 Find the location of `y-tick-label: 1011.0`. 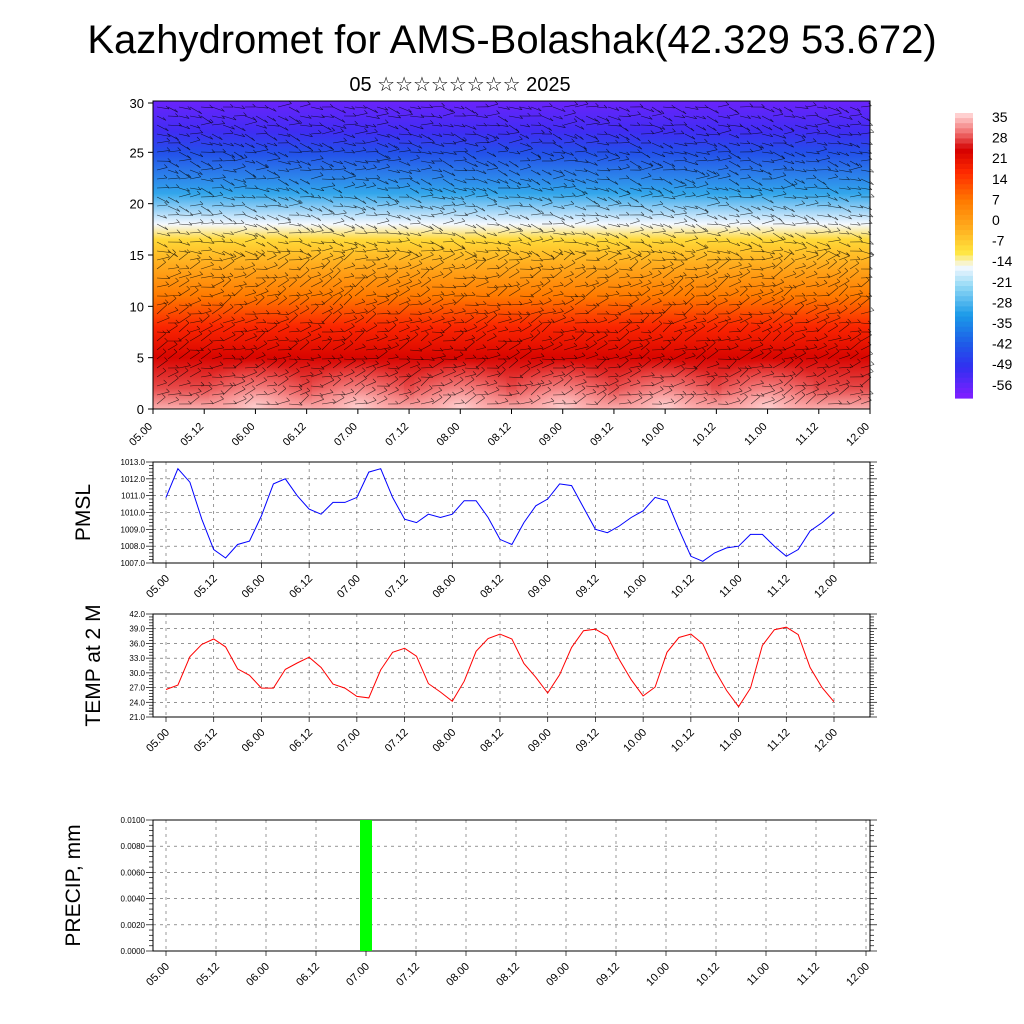

y-tick-label: 1011.0 is located at coordinates (133, 496).